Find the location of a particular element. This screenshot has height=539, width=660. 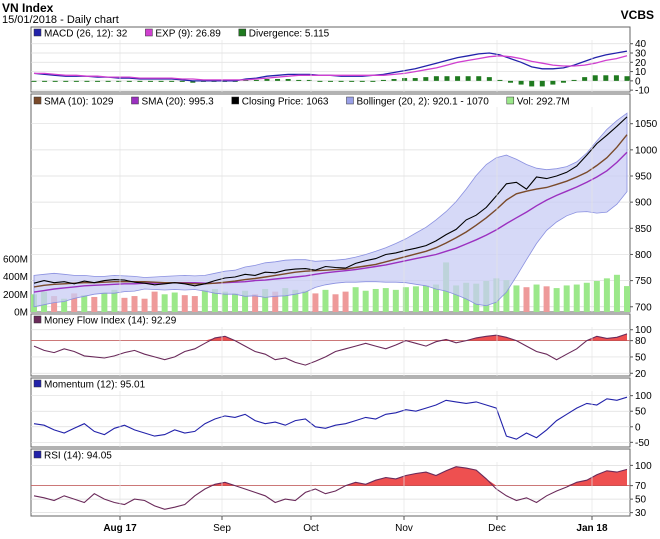

legend-entry: SMA (10): 1029 is located at coordinates (79, 102).